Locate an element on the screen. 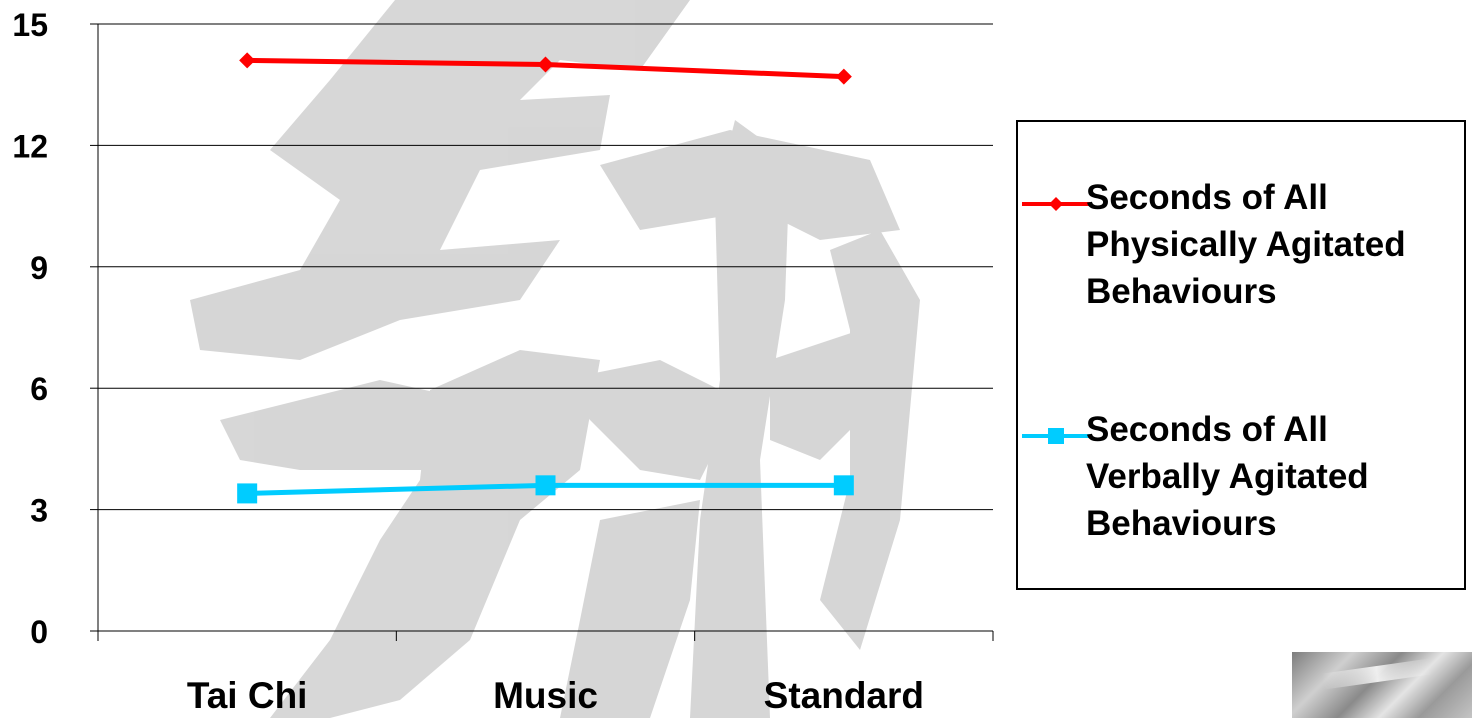 The image size is (1472, 718). y-axis-tick-labels: 0 3 6 9 12 15 is located at coordinates (30, 328).